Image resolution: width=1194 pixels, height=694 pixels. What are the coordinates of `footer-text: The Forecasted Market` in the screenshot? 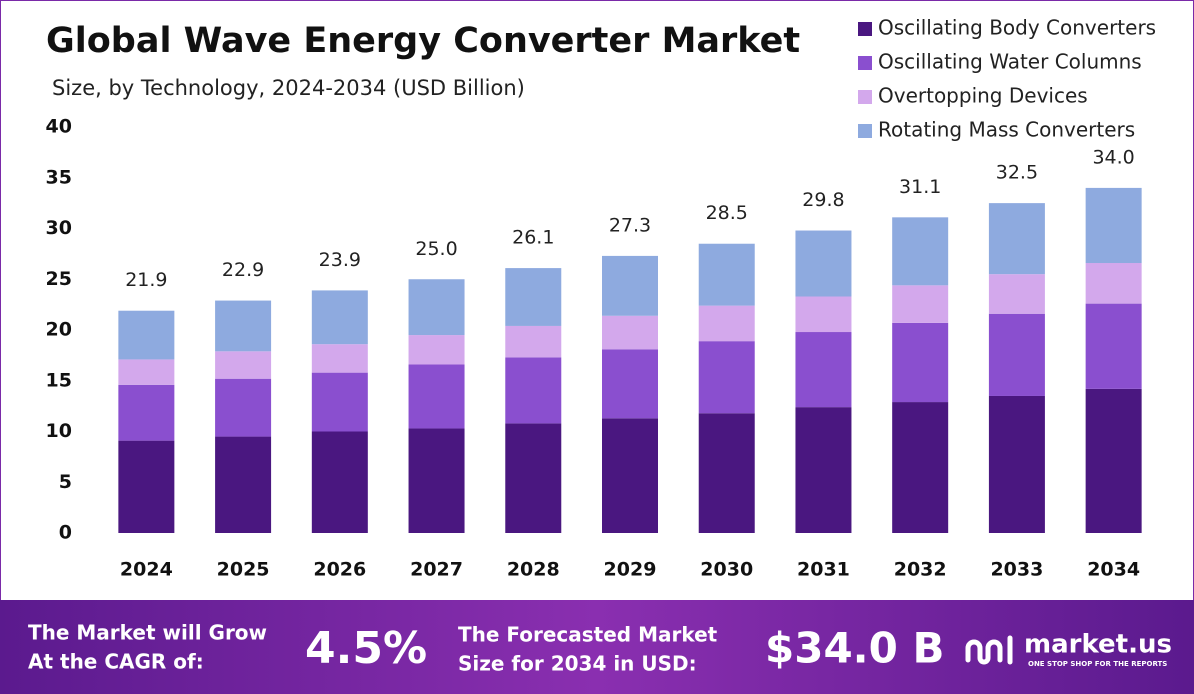 It's located at (588, 635).